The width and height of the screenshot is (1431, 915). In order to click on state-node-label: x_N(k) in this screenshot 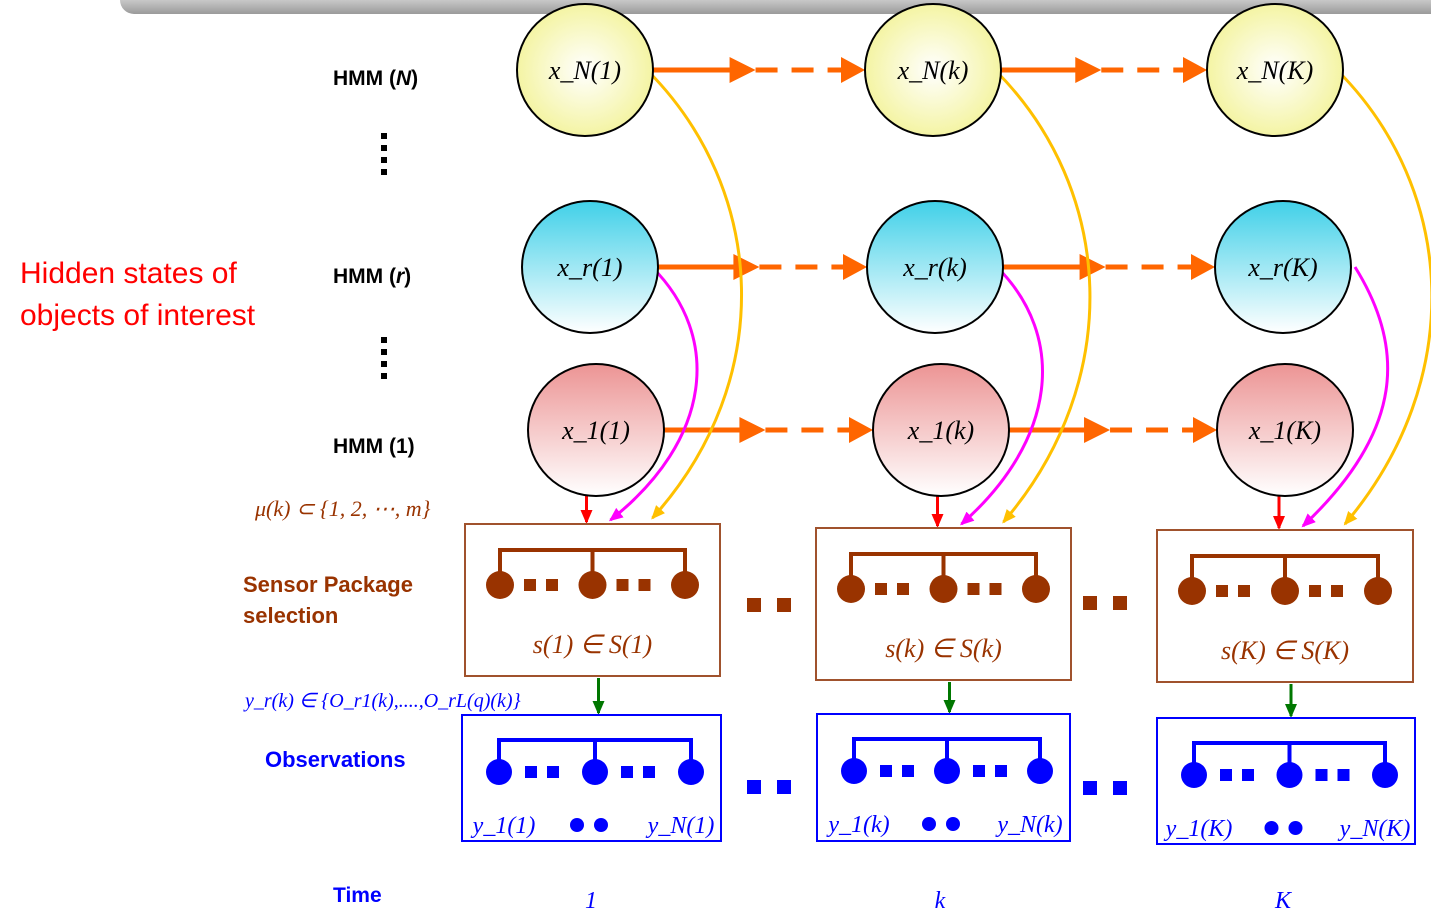, I will do `click(933, 70)`.